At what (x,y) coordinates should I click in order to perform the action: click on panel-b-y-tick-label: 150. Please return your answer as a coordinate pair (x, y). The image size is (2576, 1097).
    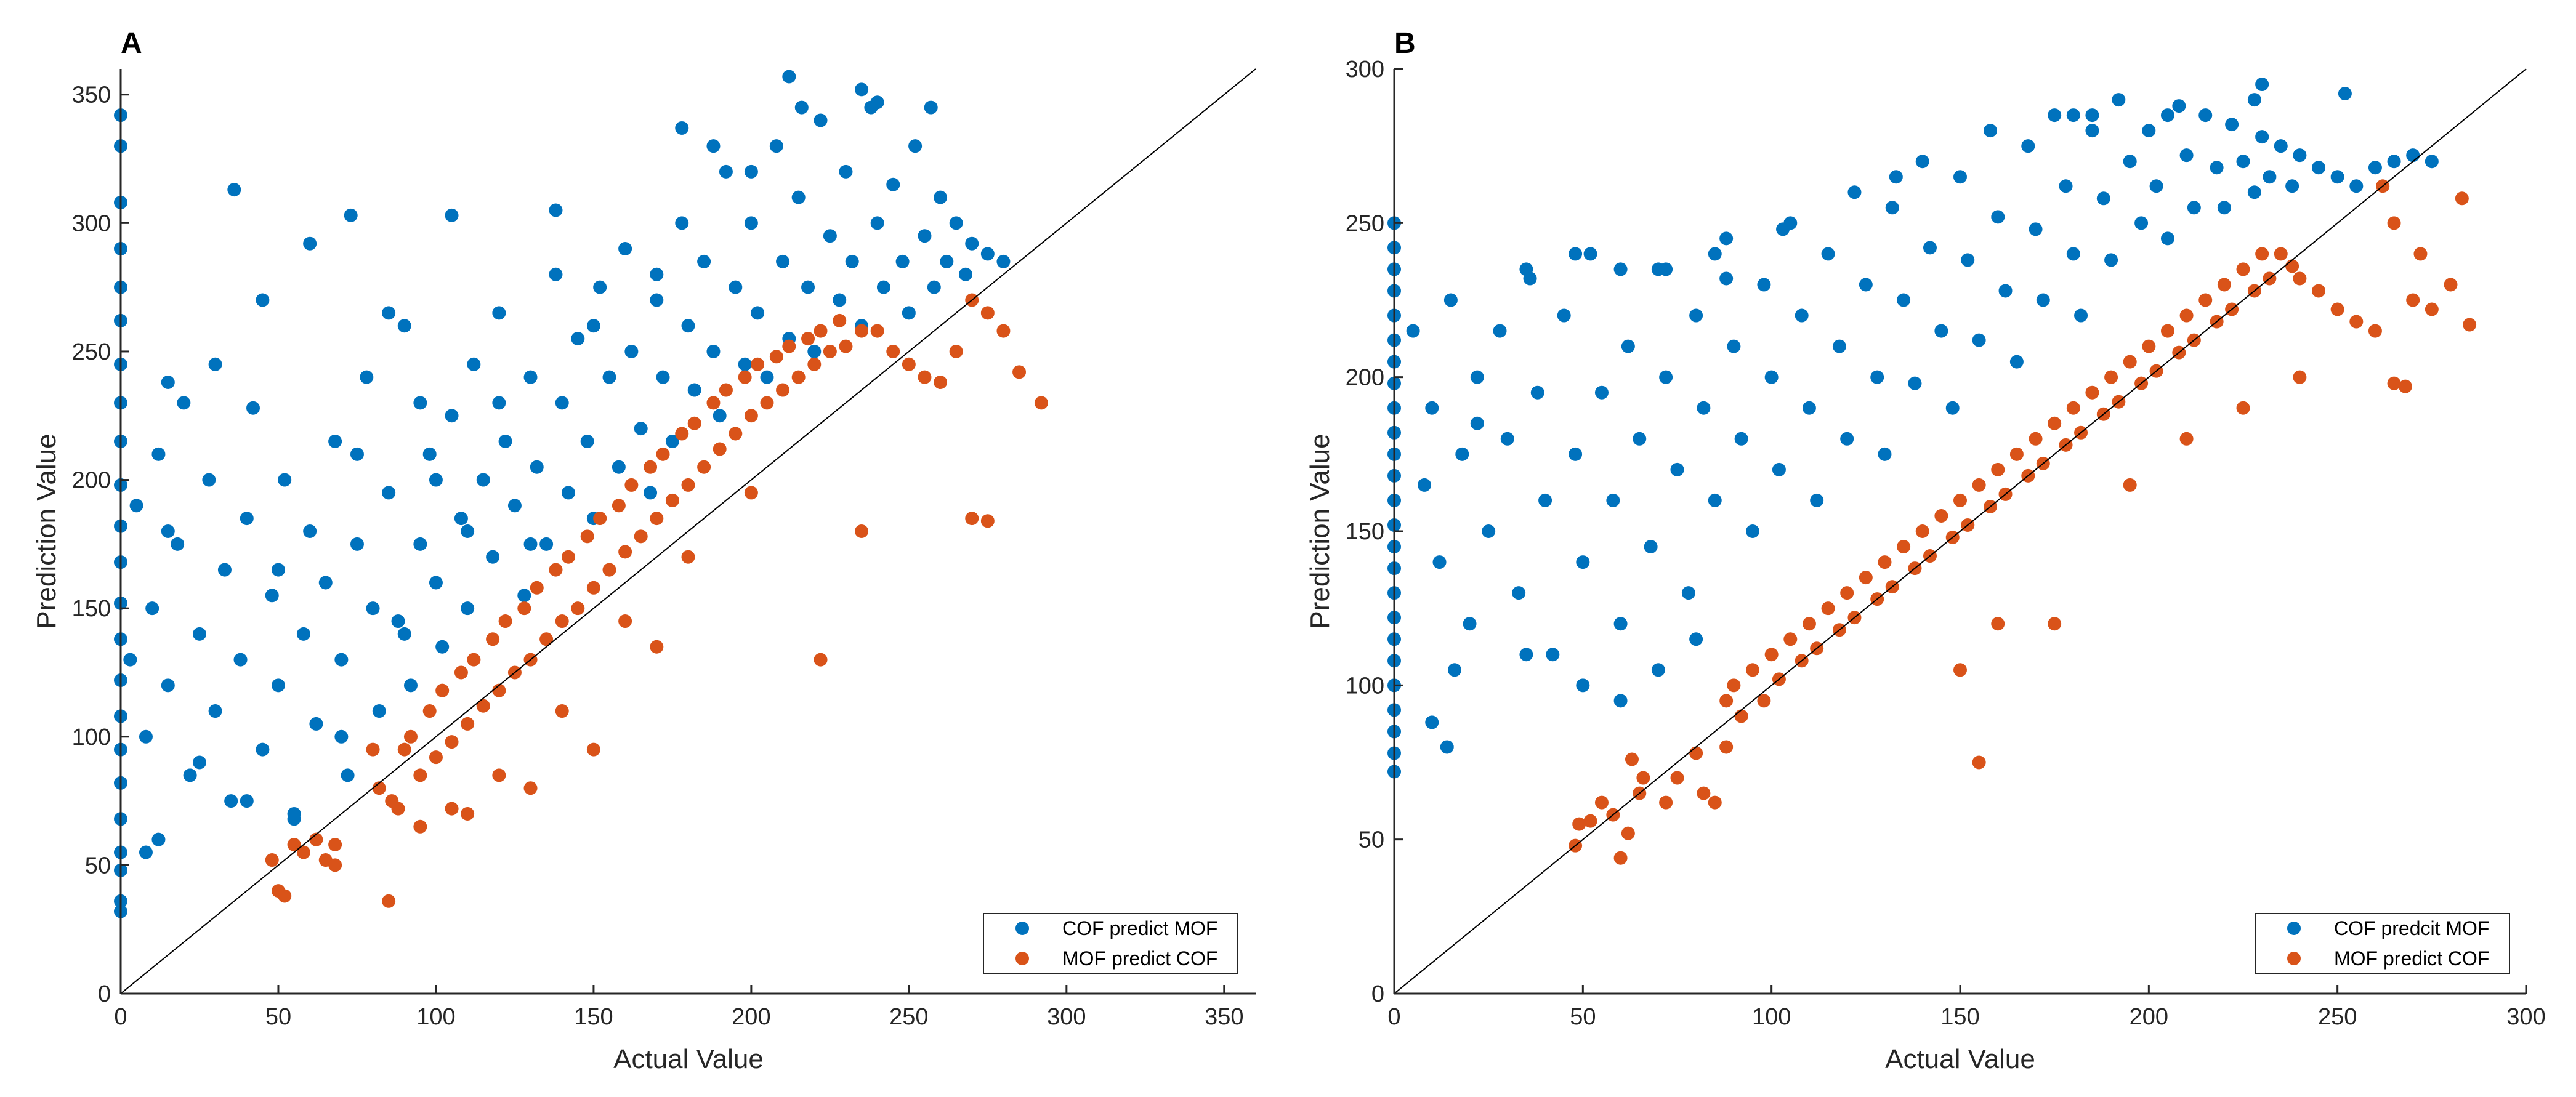
    Looking at the image, I should click on (1365, 532).